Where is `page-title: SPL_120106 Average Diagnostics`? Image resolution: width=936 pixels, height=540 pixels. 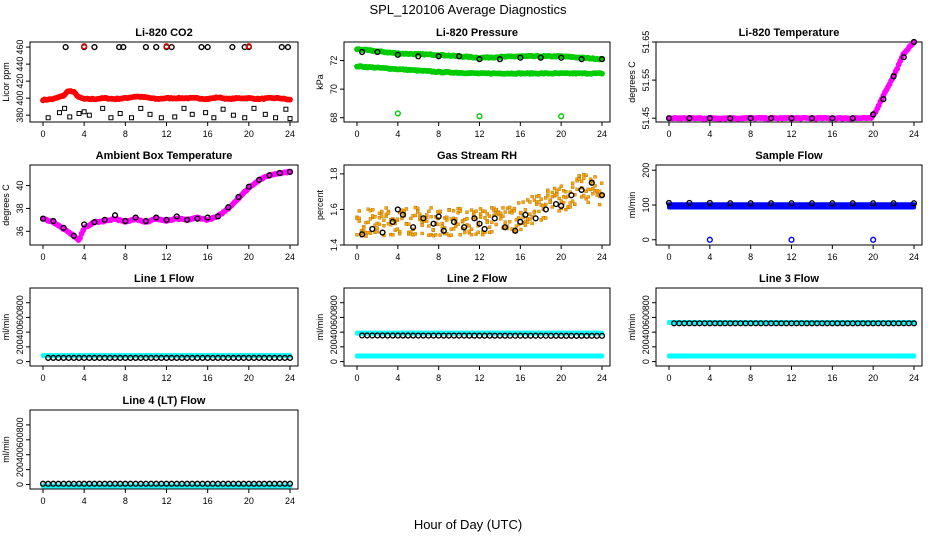
page-title: SPL_120106 Average Diagnostics is located at coordinates (468, 9).